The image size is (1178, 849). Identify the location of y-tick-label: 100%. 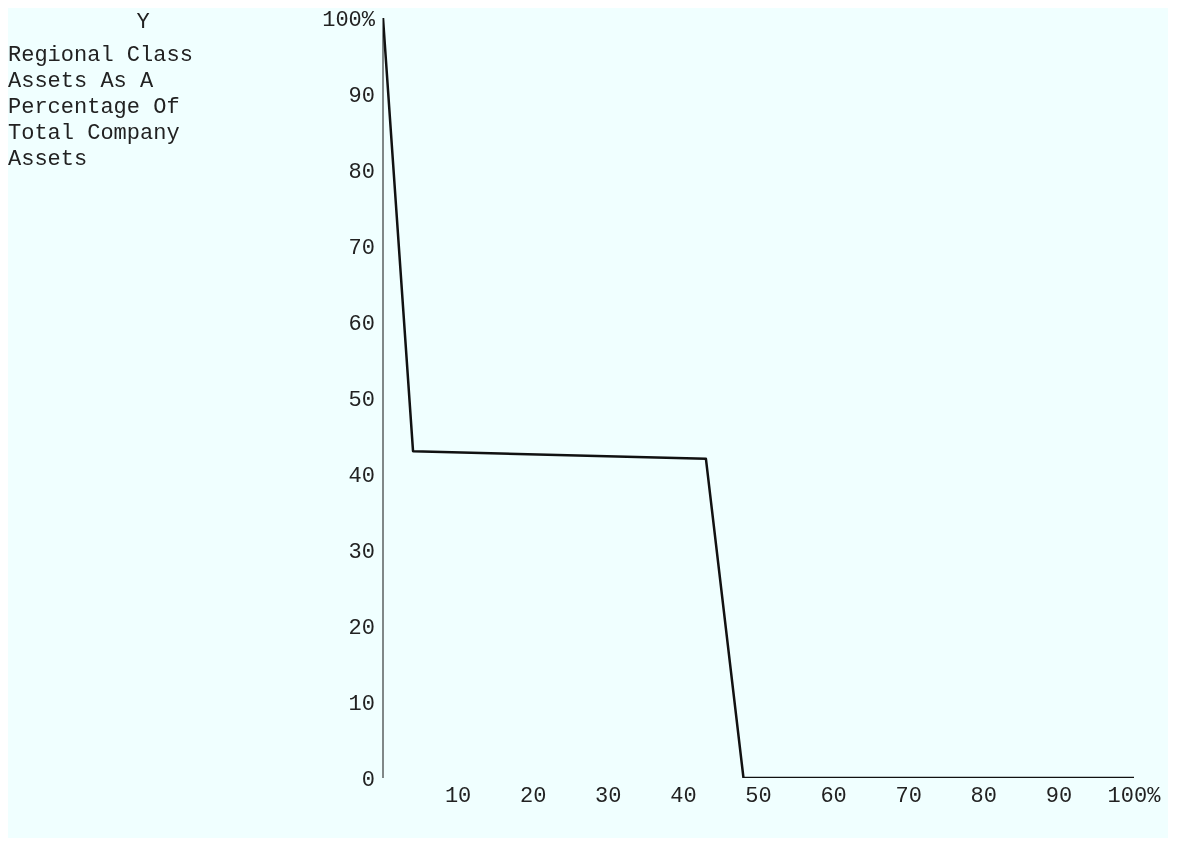
(349, 20).